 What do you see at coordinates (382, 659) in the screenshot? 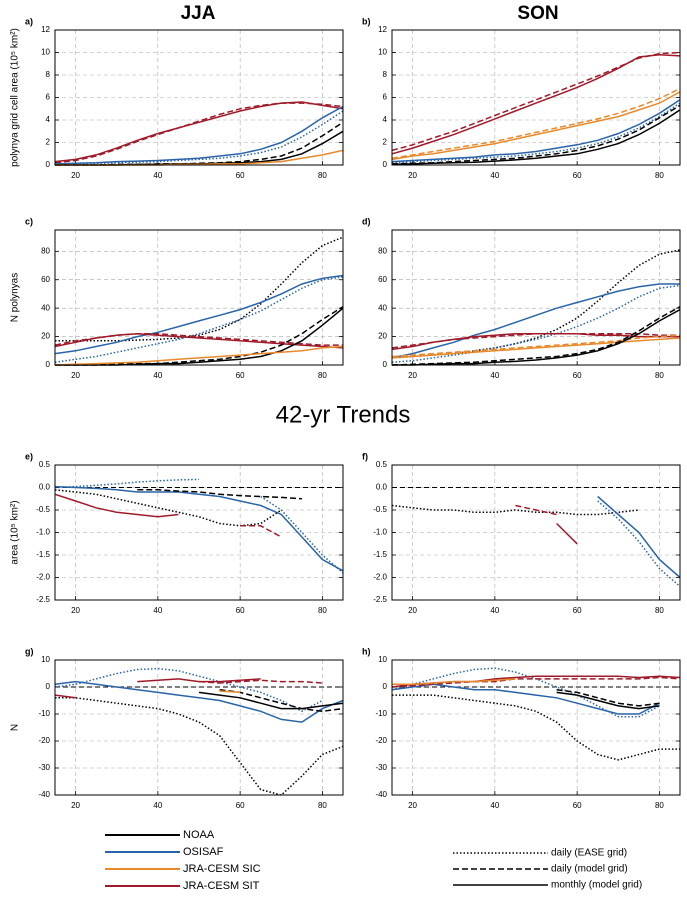
I see `y-tick-label: 10` at bounding box center [382, 659].